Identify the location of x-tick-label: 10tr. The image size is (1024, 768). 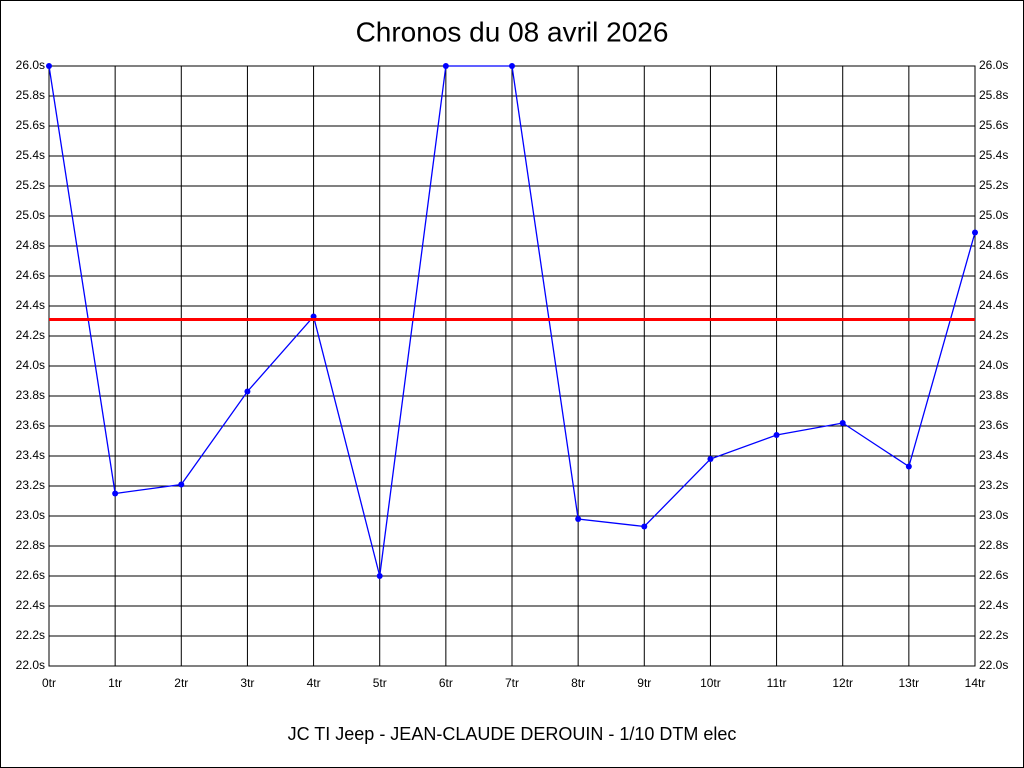
(710, 683).